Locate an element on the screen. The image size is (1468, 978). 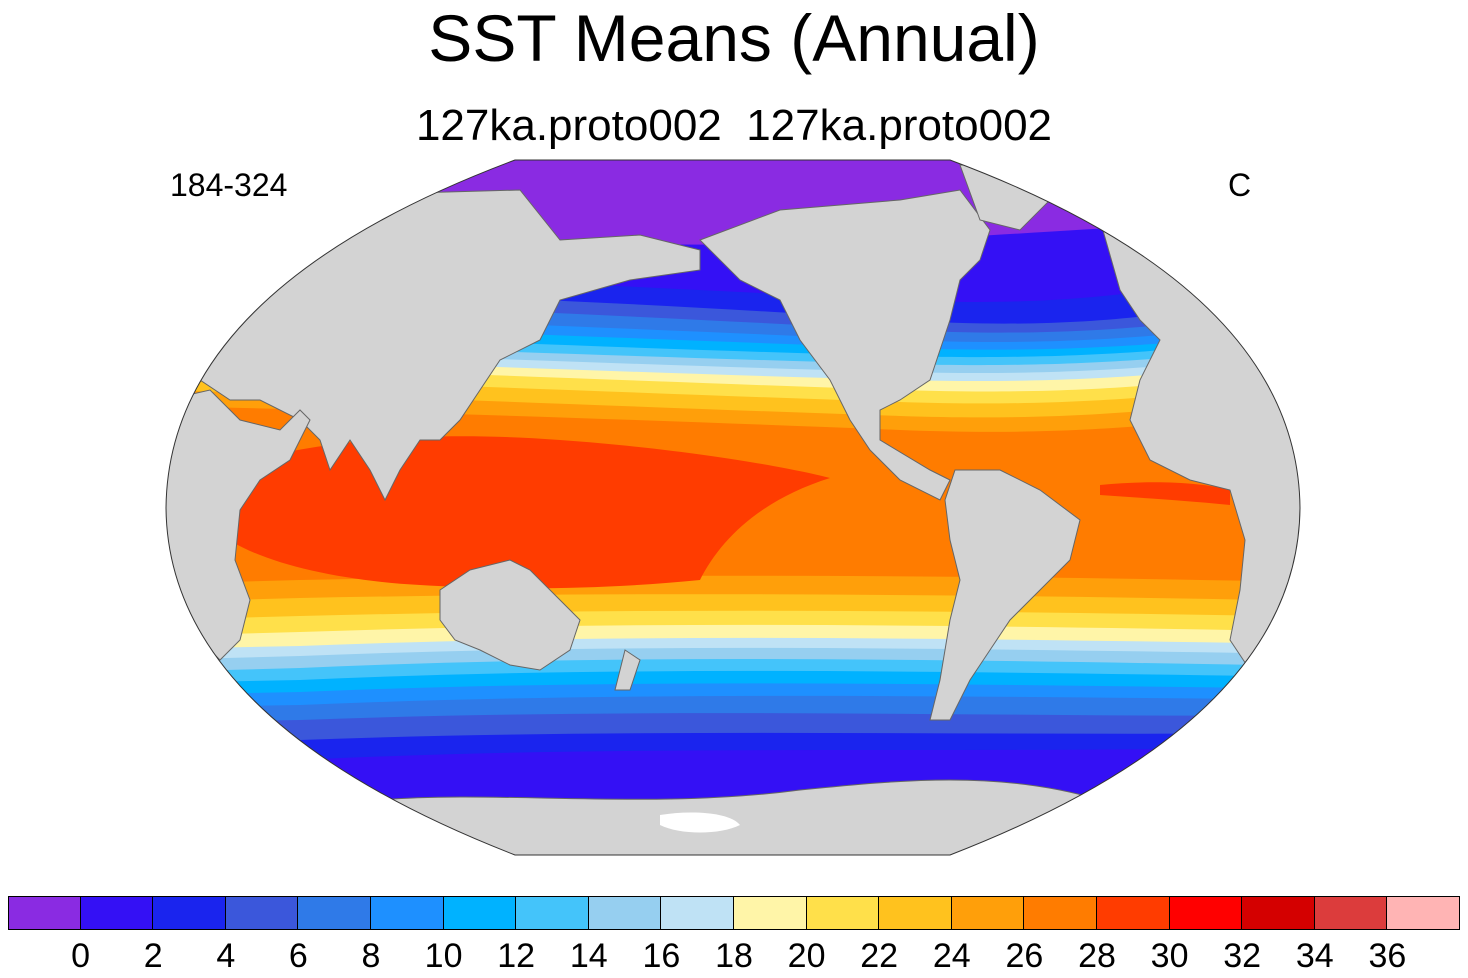
plot-subtitle: 127ka.proto002 127ka.proto002 is located at coordinates (734, 125).